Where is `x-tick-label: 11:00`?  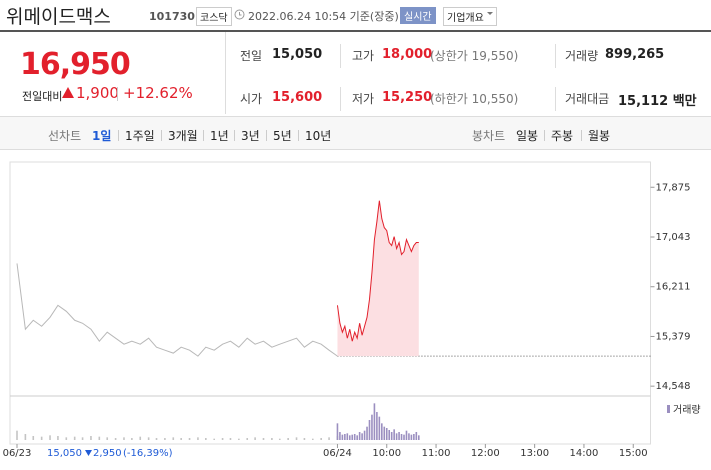 x-tick-label: 11:00 is located at coordinates (436, 453).